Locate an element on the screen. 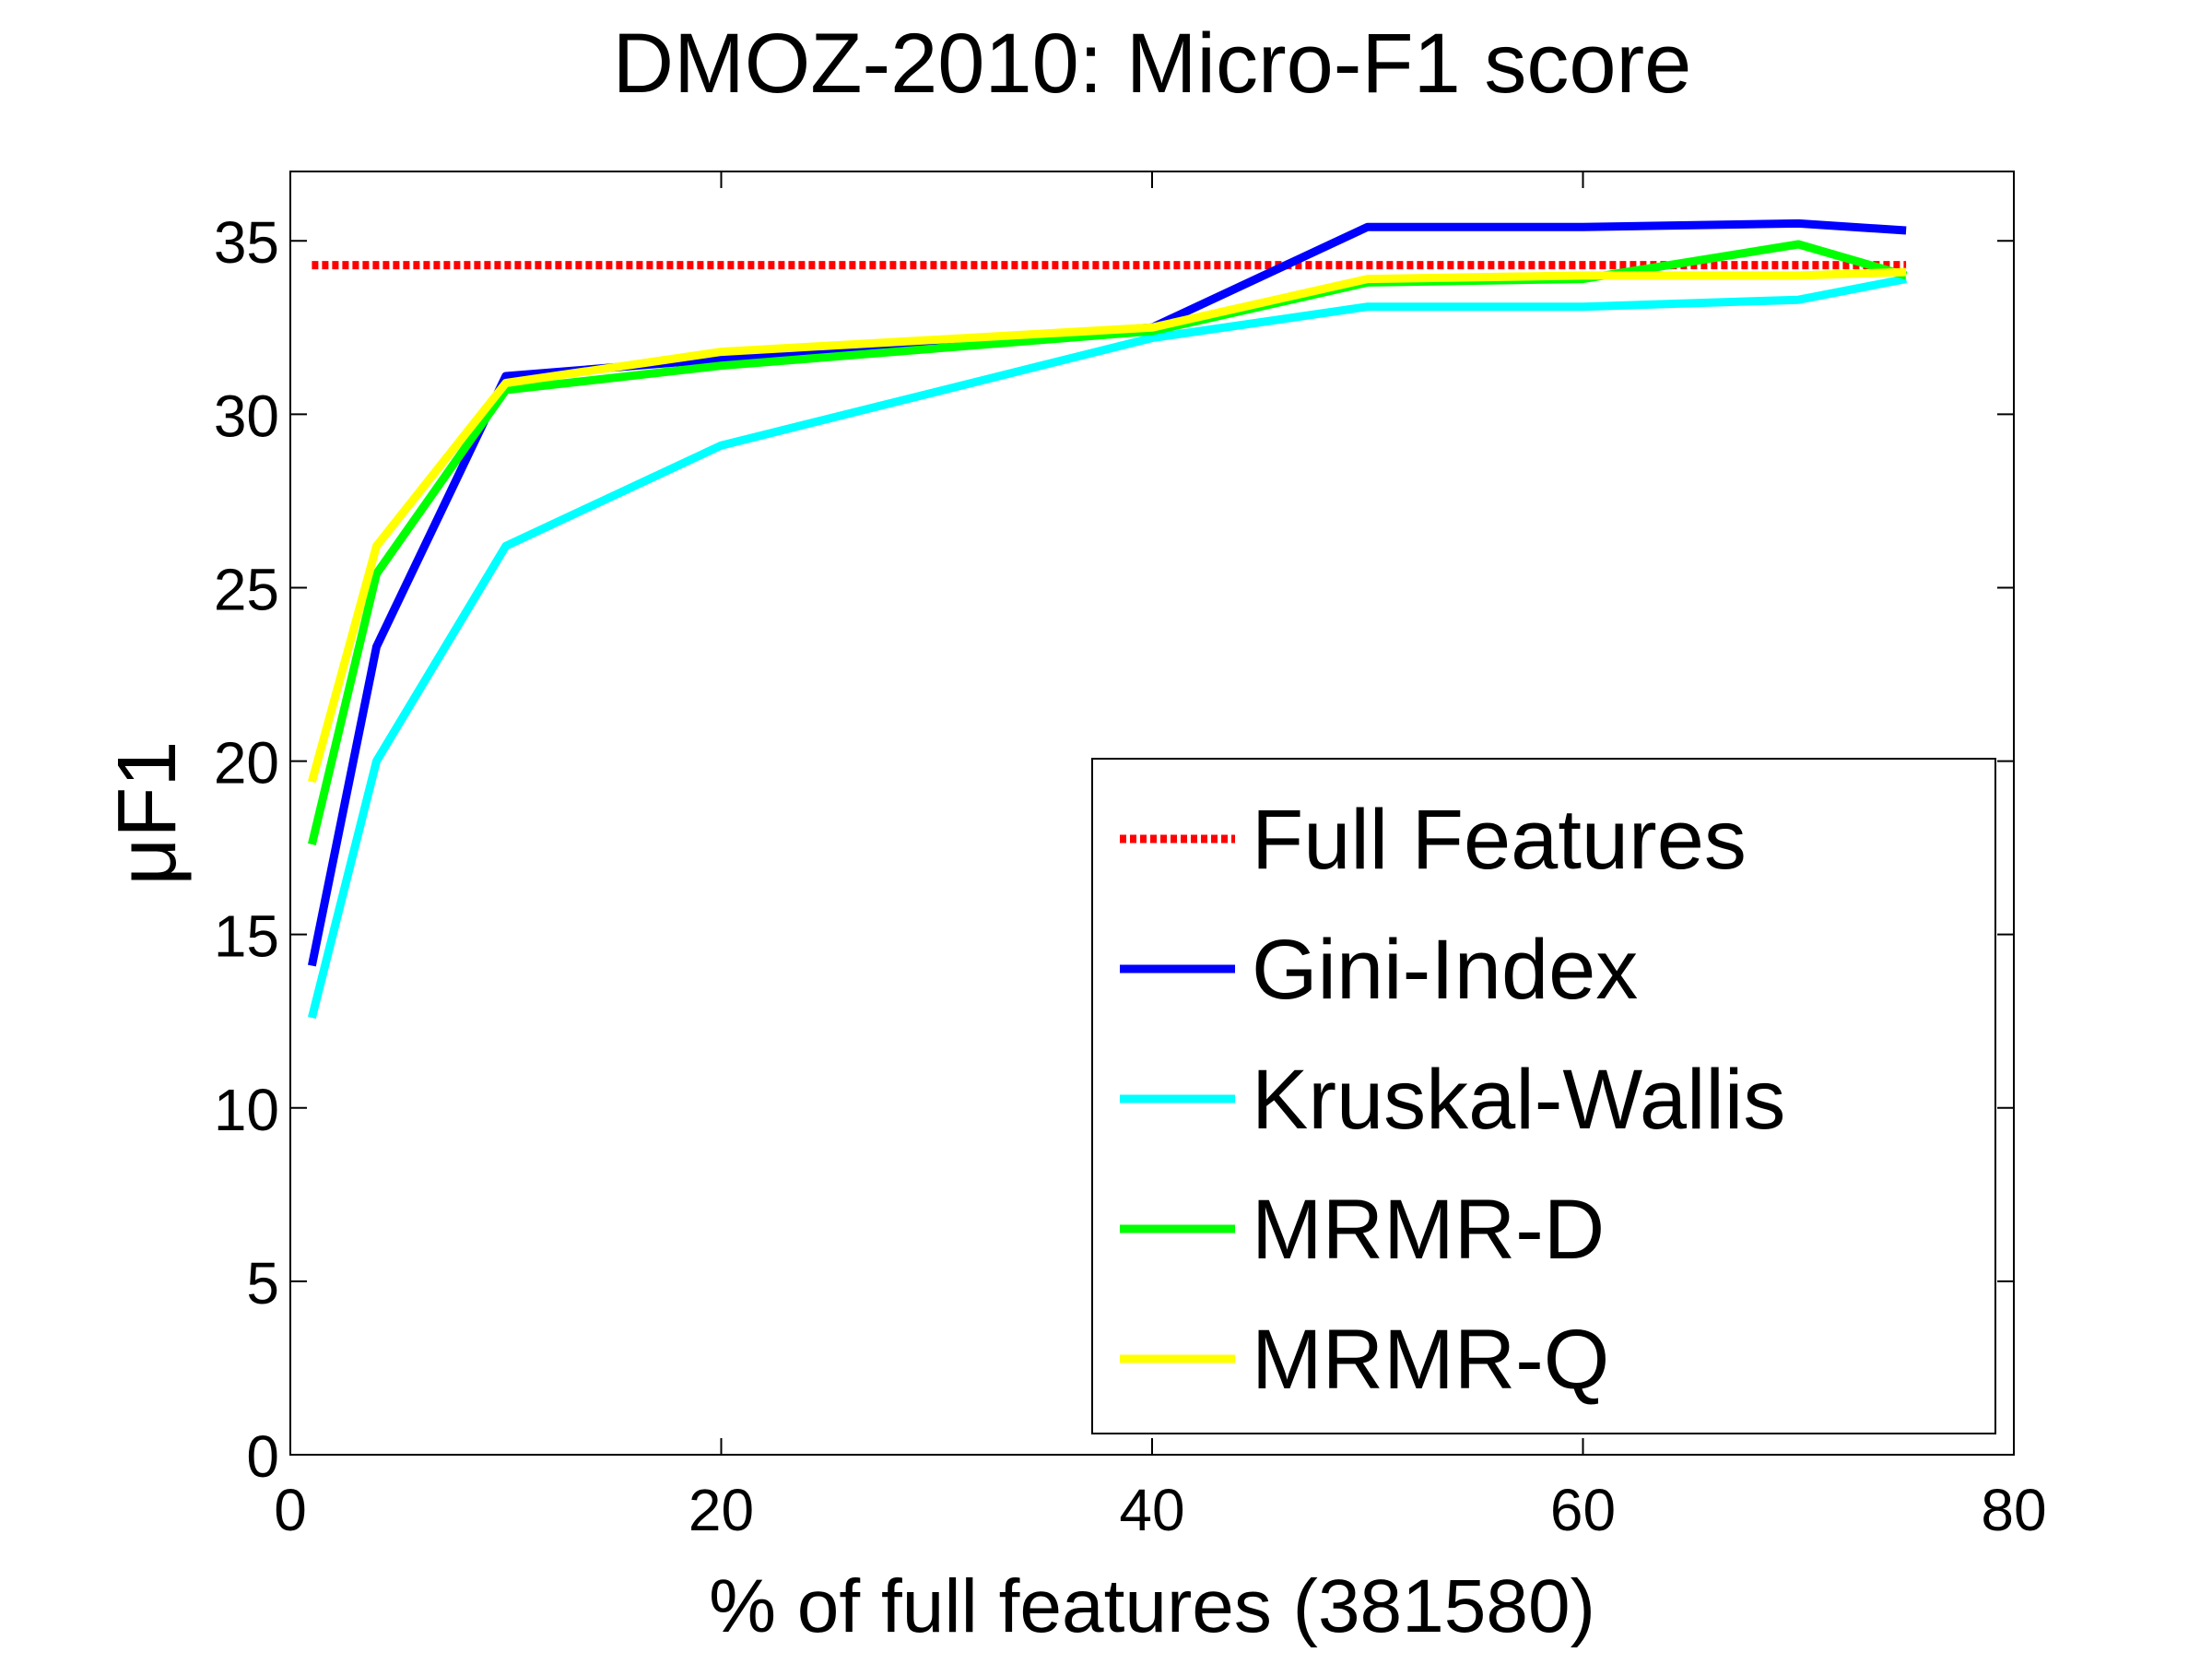 This screenshot has width=2212, height=1664. y-tick-label: 30 is located at coordinates (246, 416).